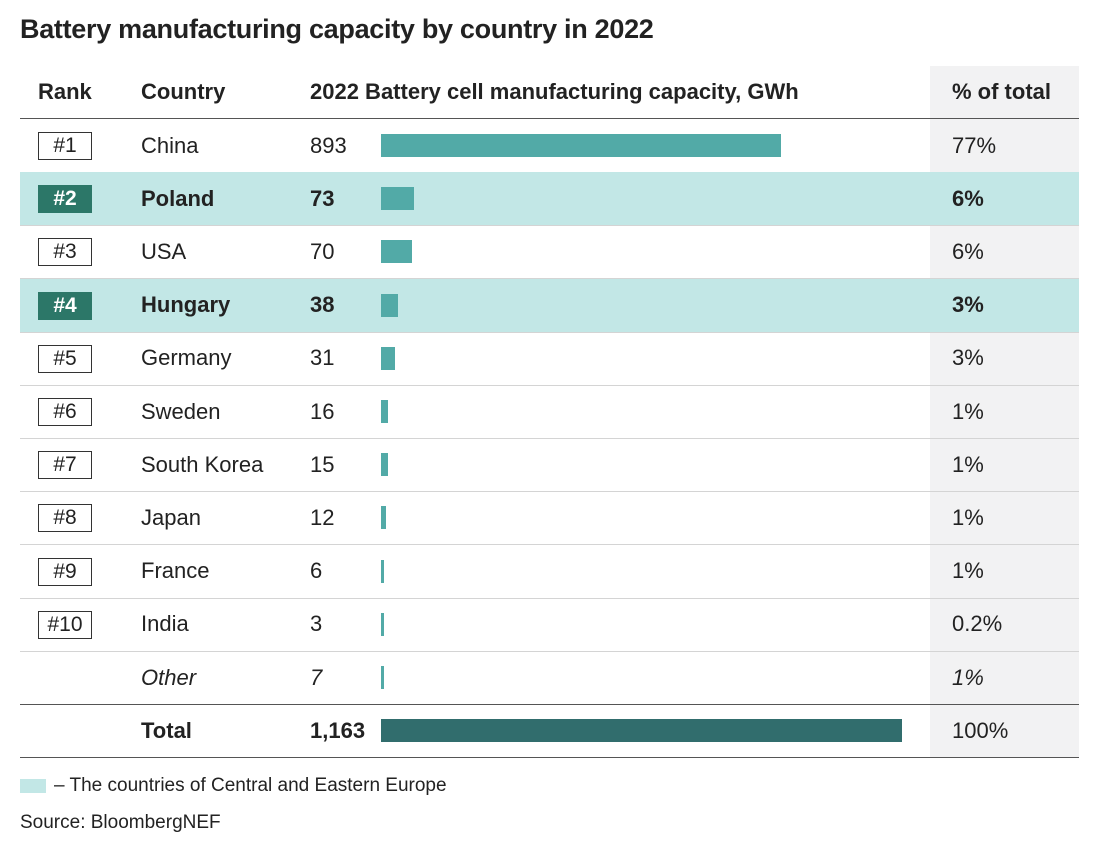  What do you see at coordinates (316, 624) in the screenshot?
I see `capacity-value: 3` at bounding box center [316, 624].